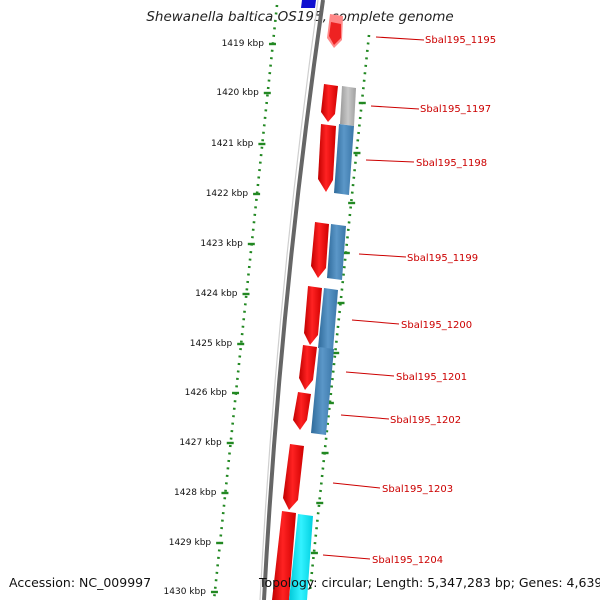 This screenshot has height=600, width=600. Describe the element at coordinates (301, 557) in the screenshot. I see `gene-feature-cyan-h` at that location.